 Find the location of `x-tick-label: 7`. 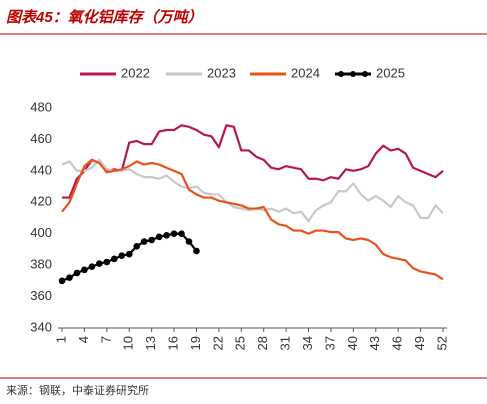

x-tick-label: 7 is located at coordinates (105, 339).